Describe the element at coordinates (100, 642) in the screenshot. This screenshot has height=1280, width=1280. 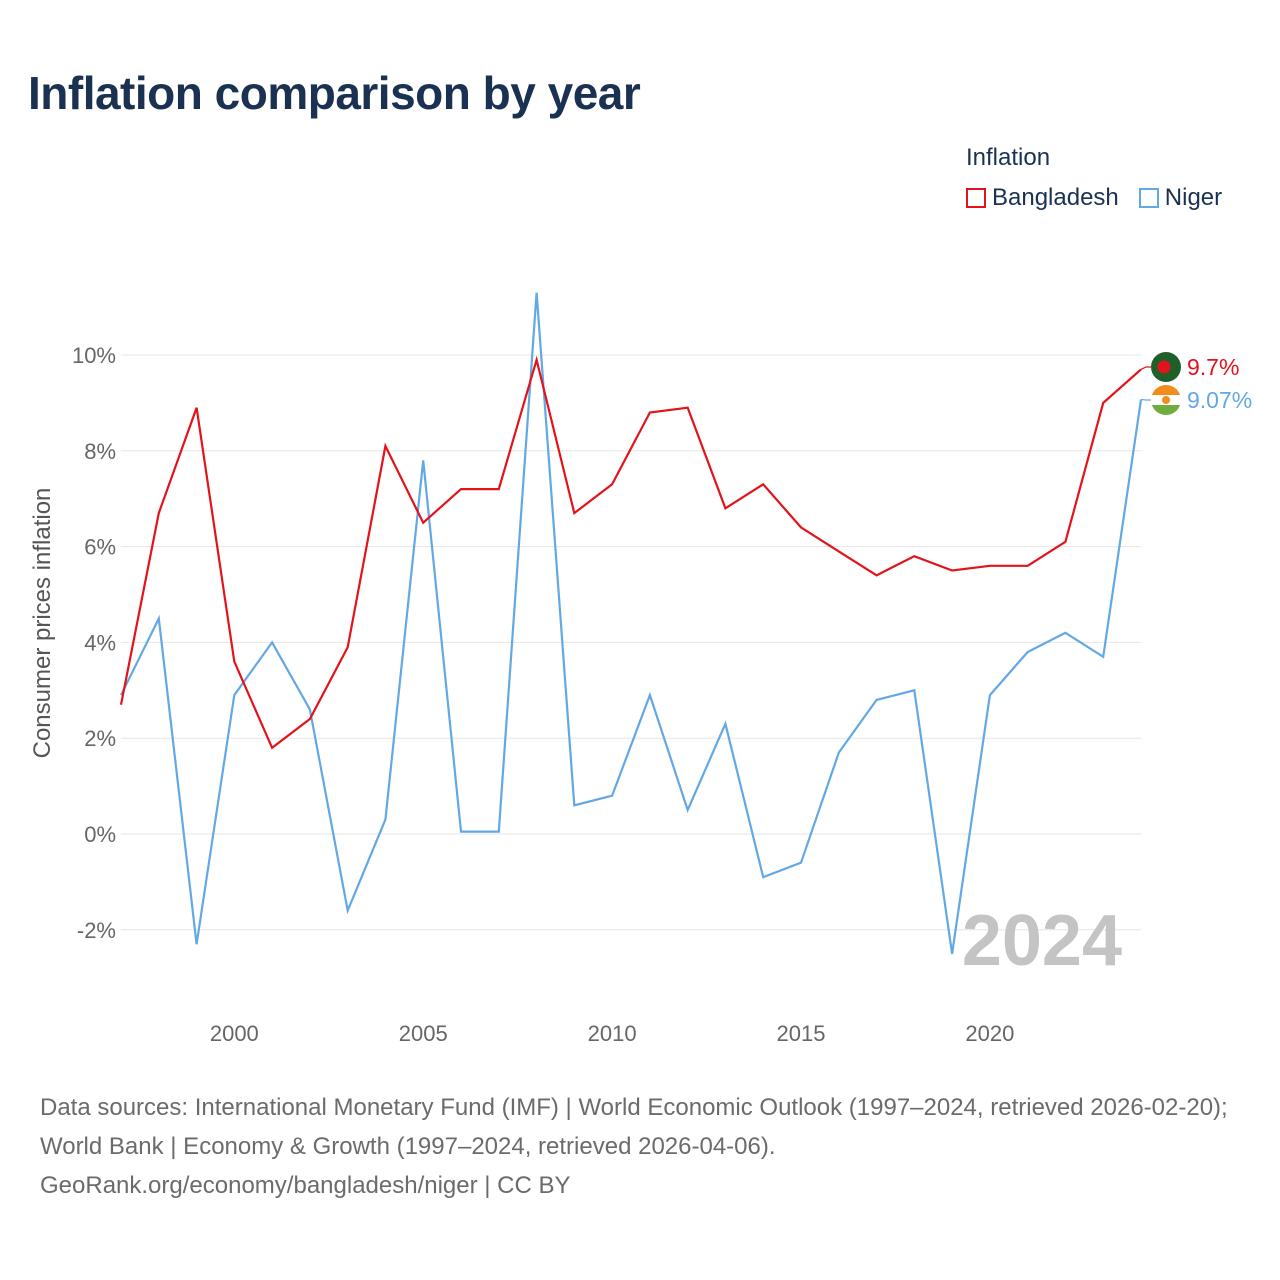
I see `y-tick-label: 4%` at that location.